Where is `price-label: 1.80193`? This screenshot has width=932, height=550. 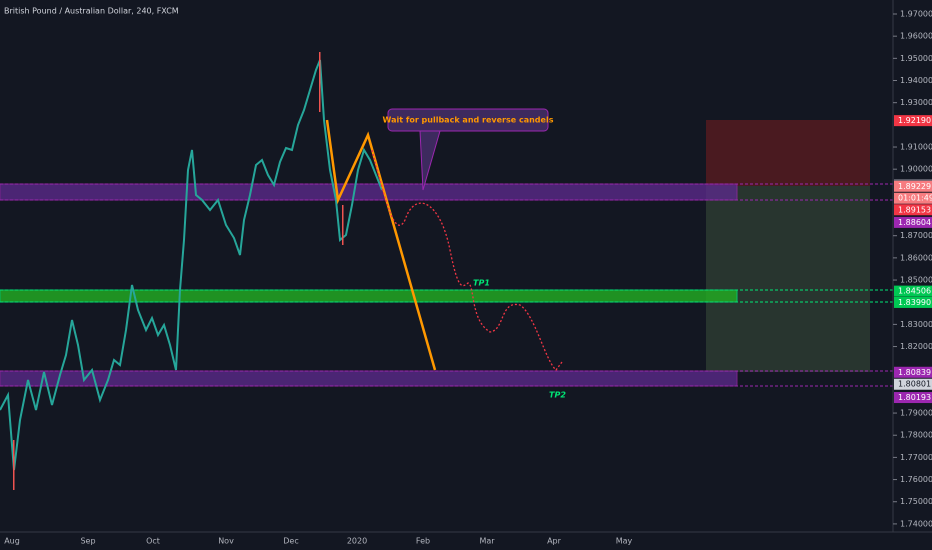
price-label: 1.80193 is located at coordinates (914, 397).